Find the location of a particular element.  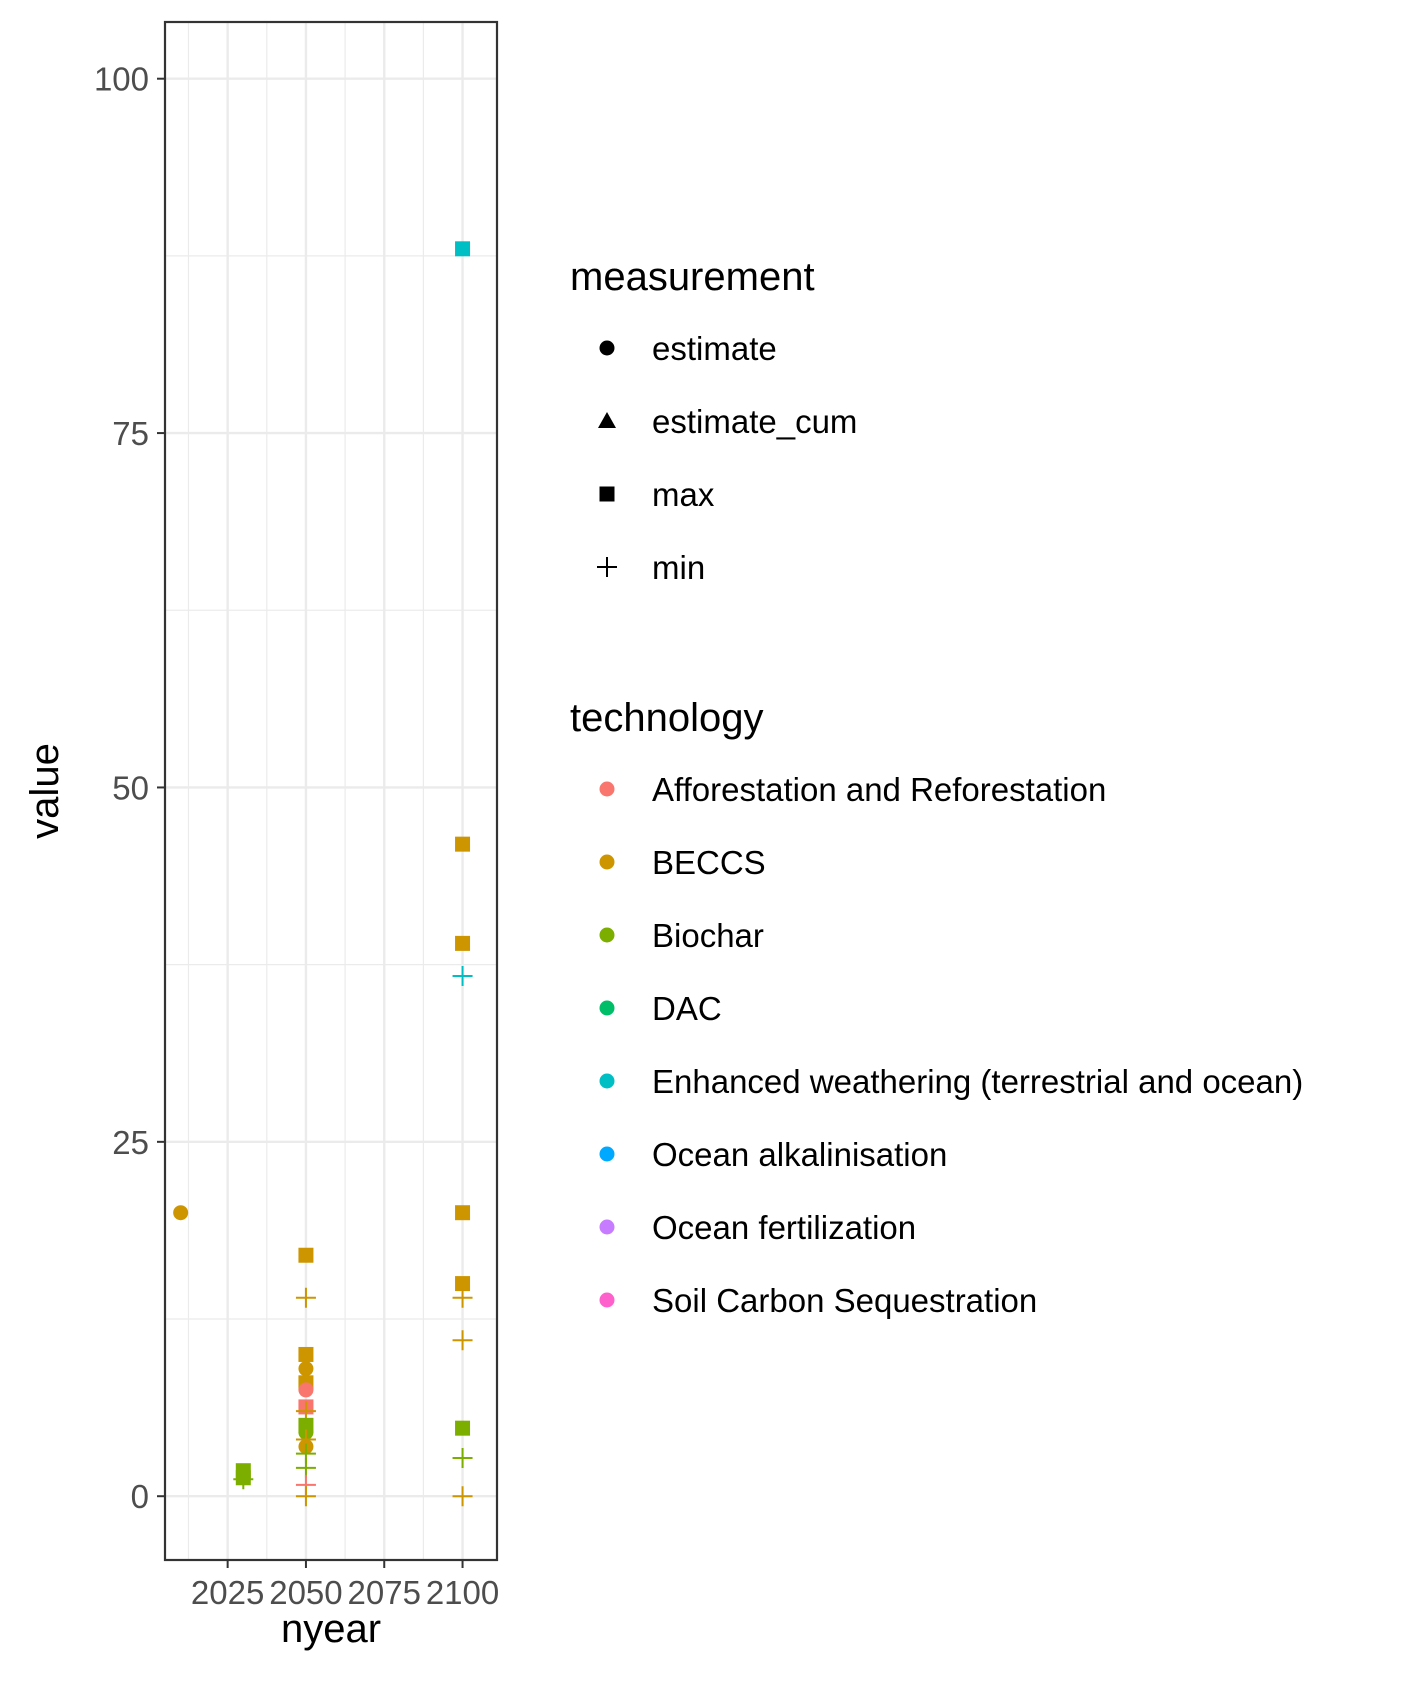

measurement-legend-title: measurement is located at coordinates (692, 277).